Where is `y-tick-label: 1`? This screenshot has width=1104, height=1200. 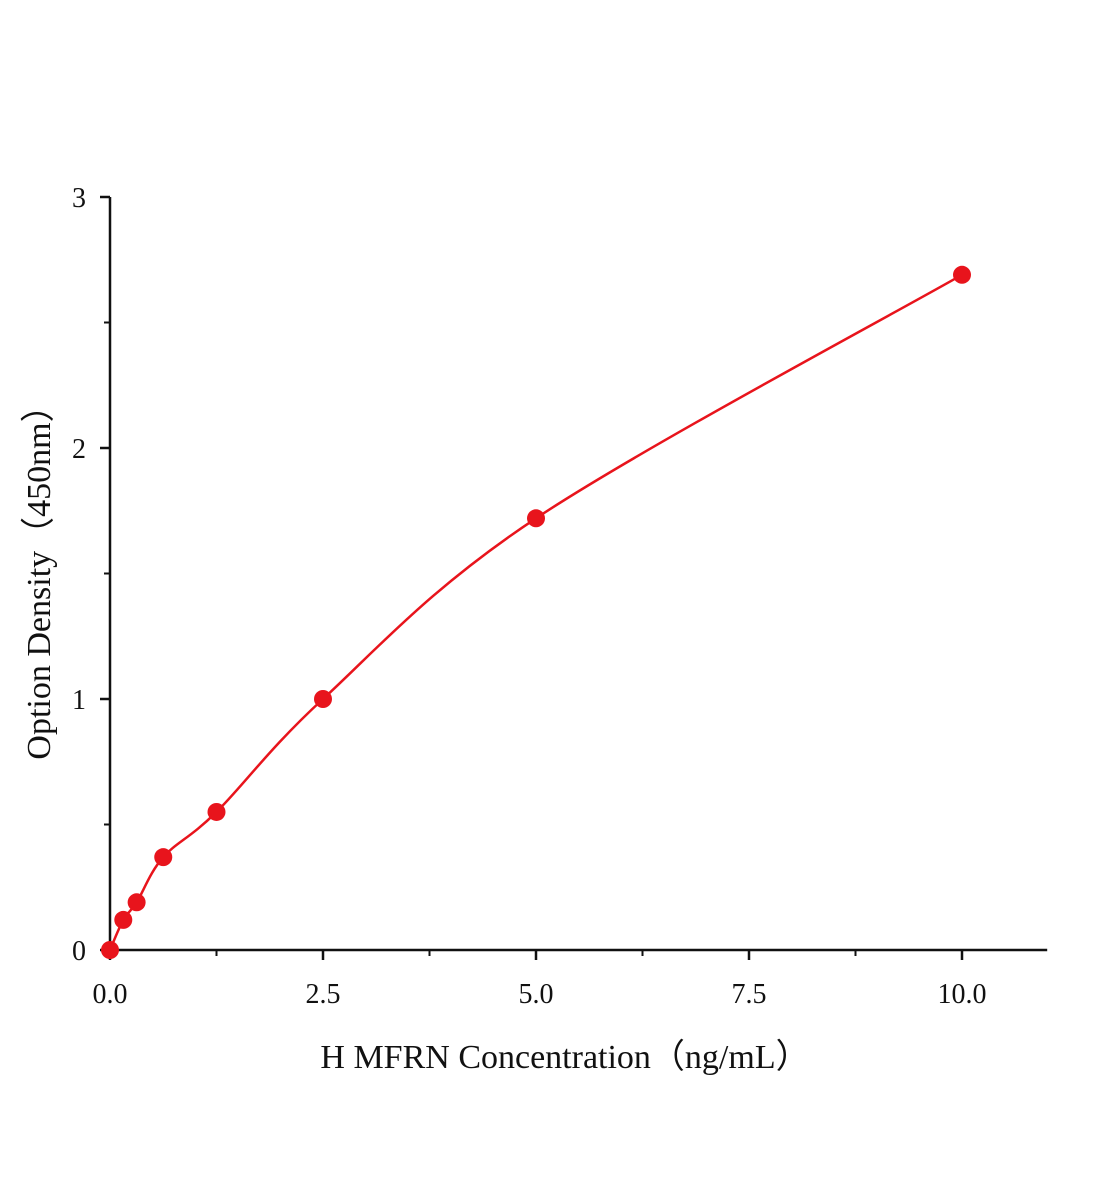
y-tick-label: 1 is located at coordinates (79, 700).